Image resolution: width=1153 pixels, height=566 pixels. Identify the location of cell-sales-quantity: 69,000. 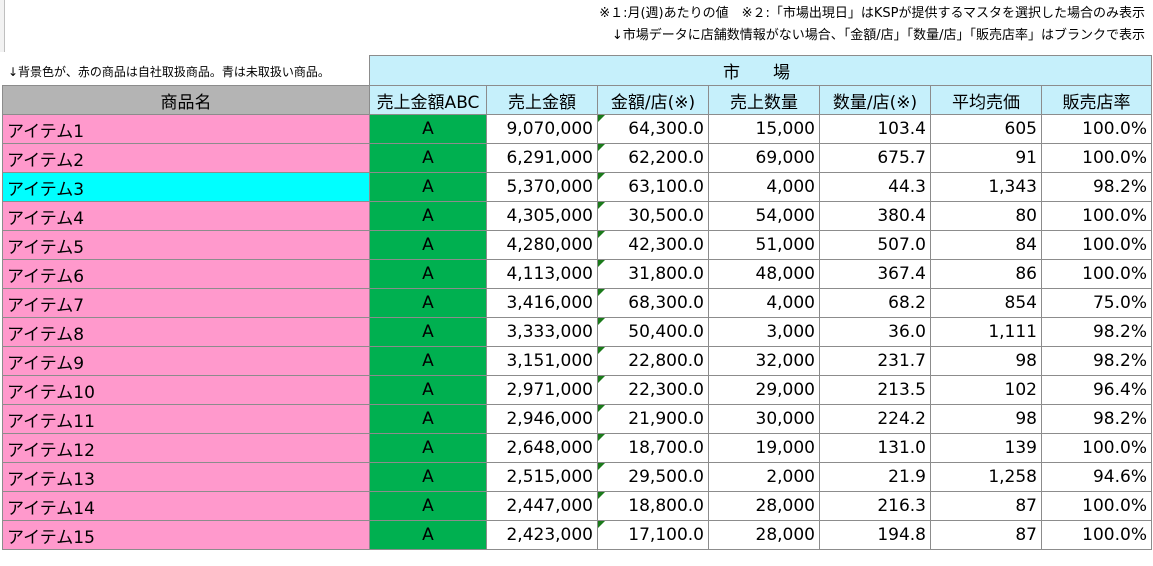
(764, 158).